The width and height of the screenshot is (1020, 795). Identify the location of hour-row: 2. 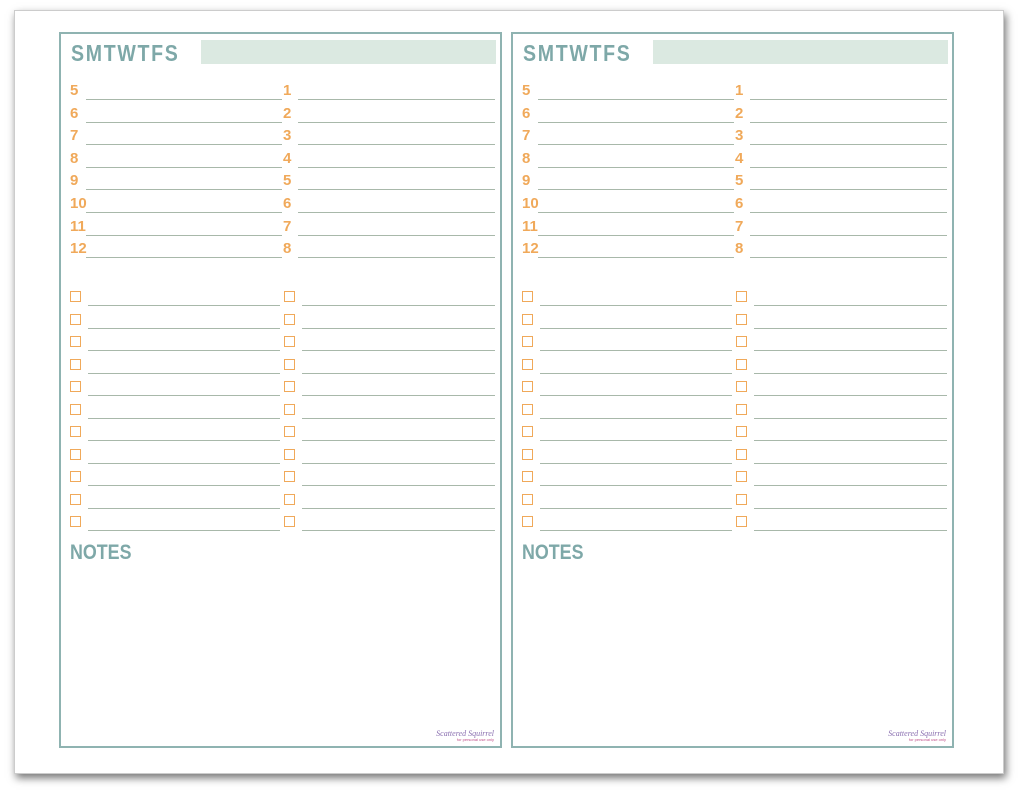
(841, 115).